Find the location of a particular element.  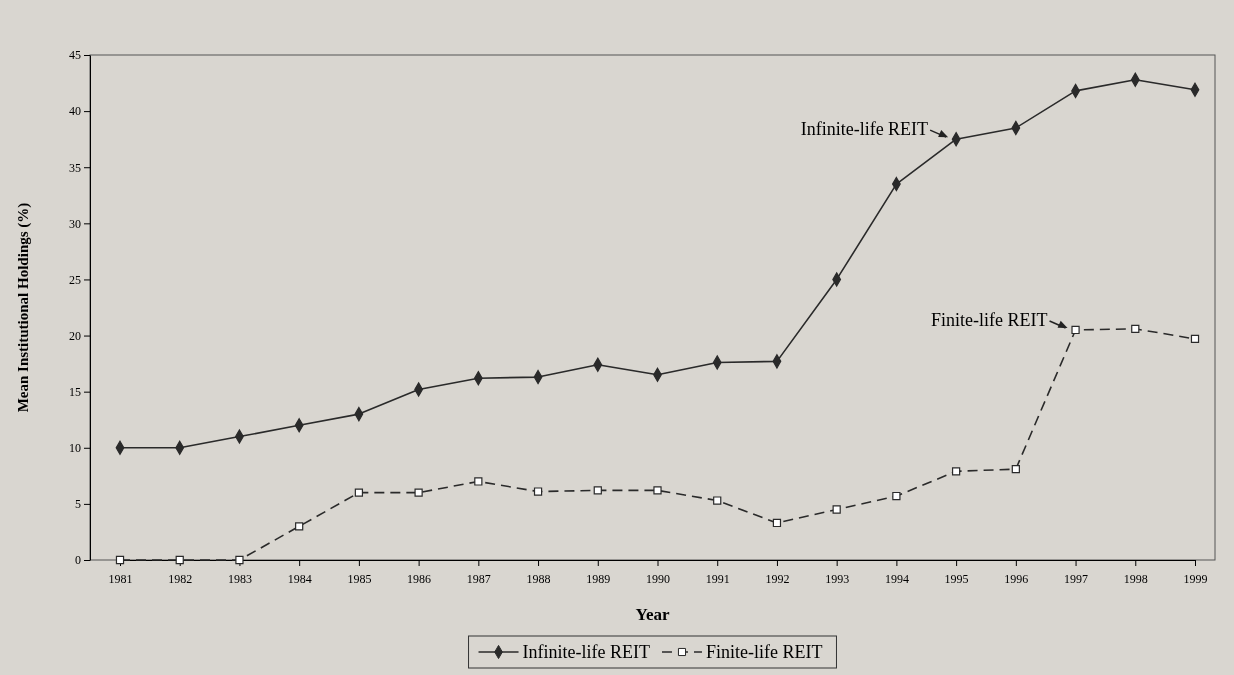

legend-label: Finite-life REIT is located at coordinates (764, 652).